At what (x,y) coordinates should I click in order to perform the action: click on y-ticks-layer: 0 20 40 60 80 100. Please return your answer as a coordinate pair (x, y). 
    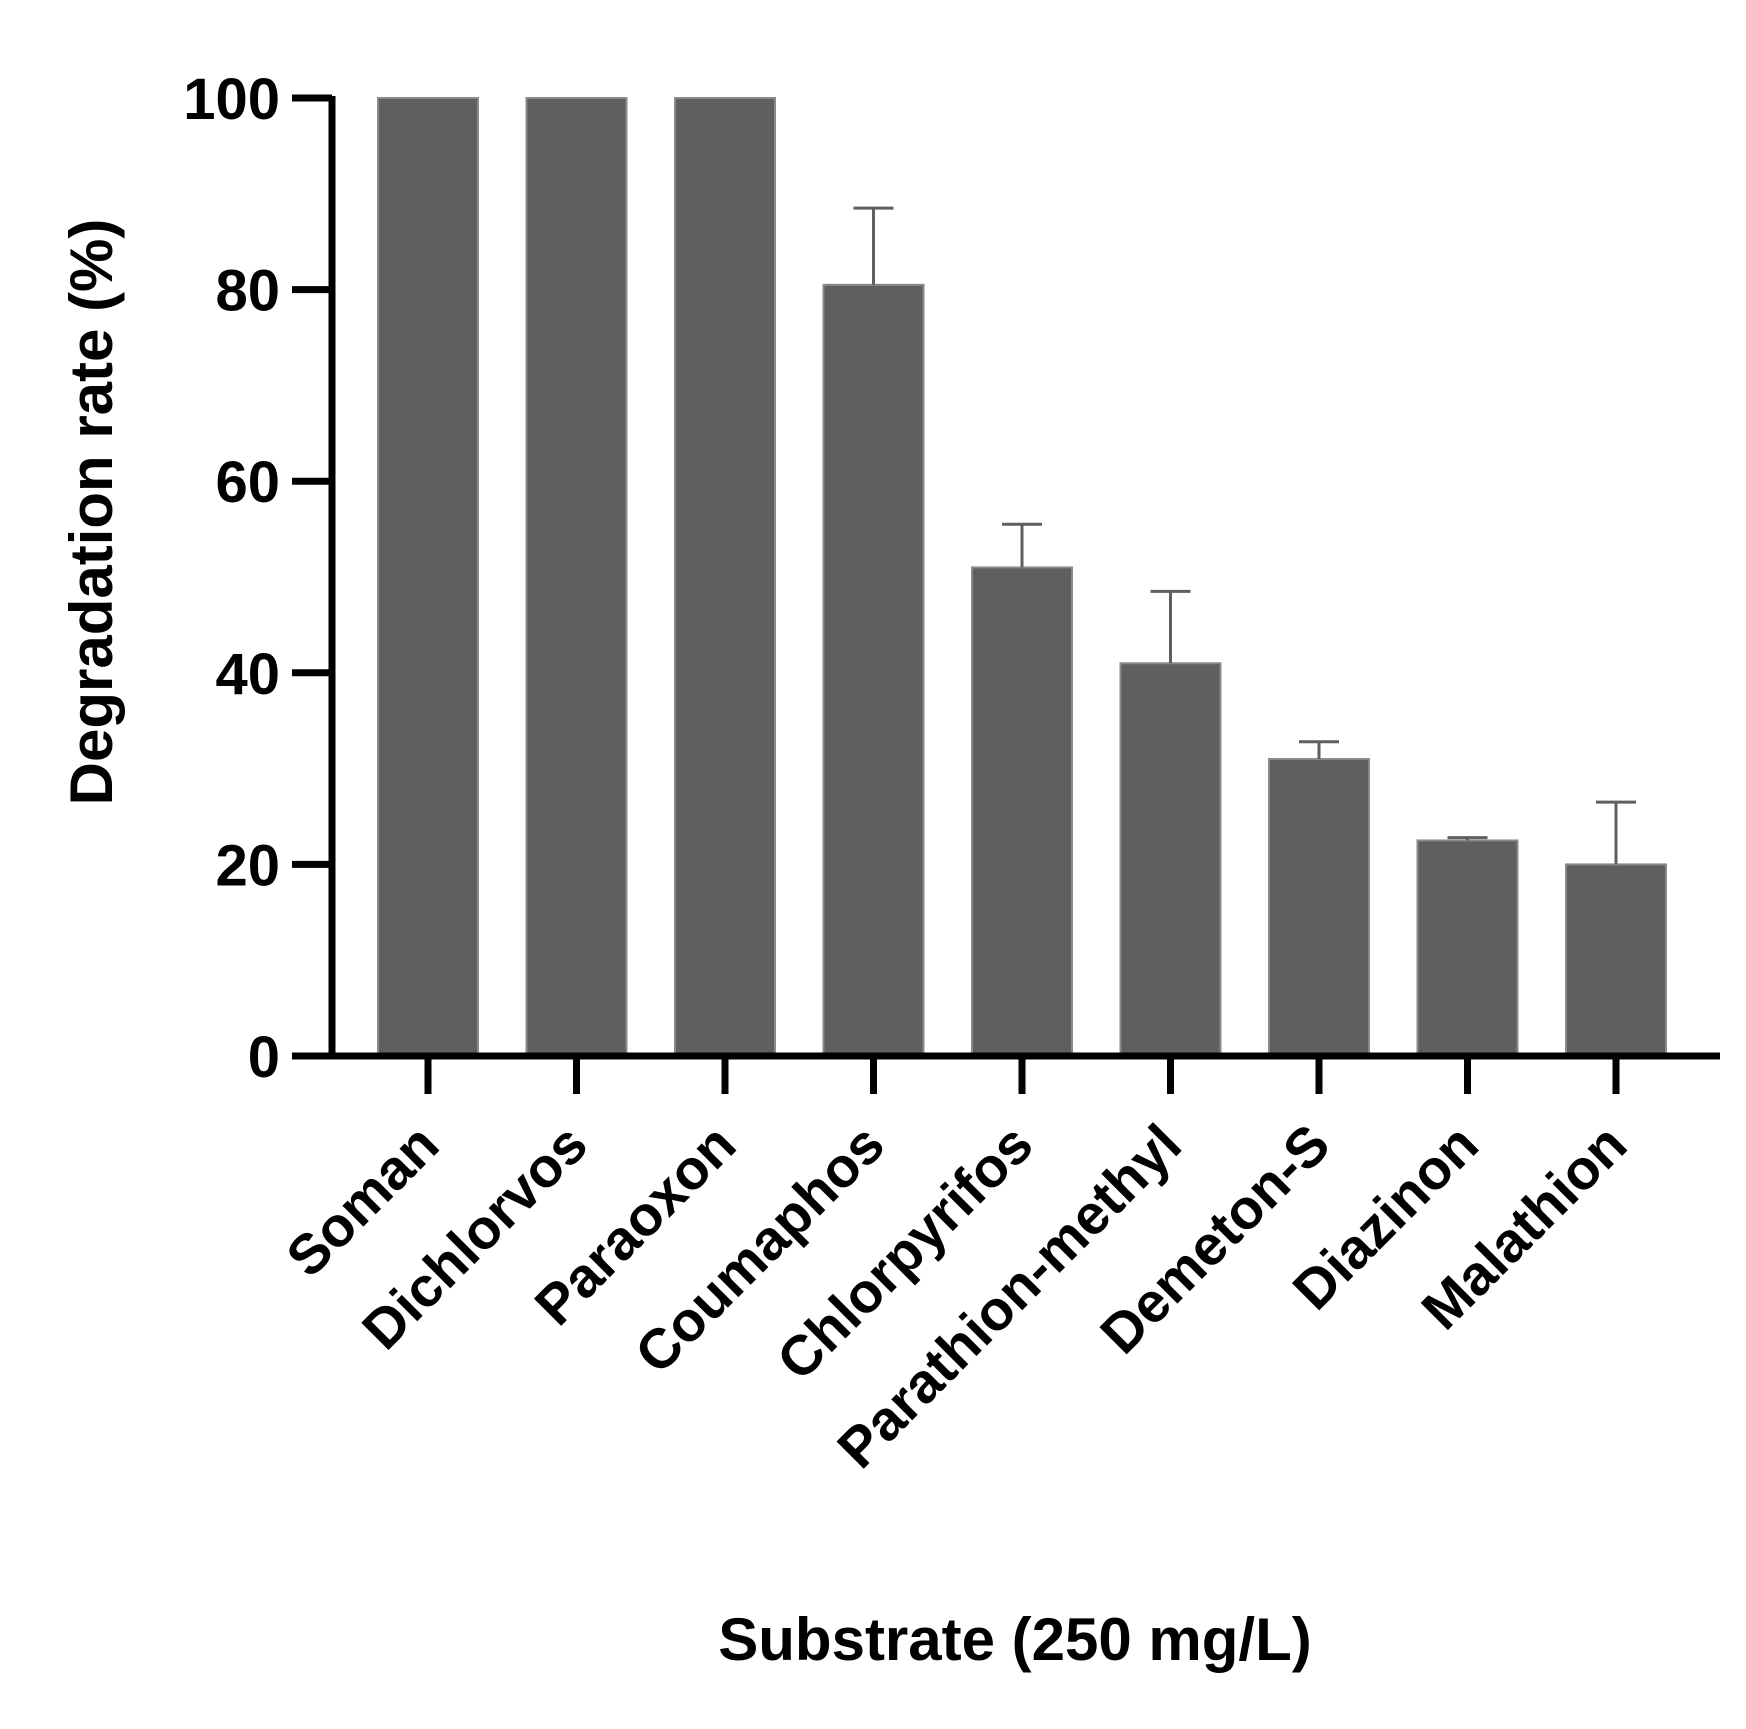
    Looking at the image, I should click on (257, 578).